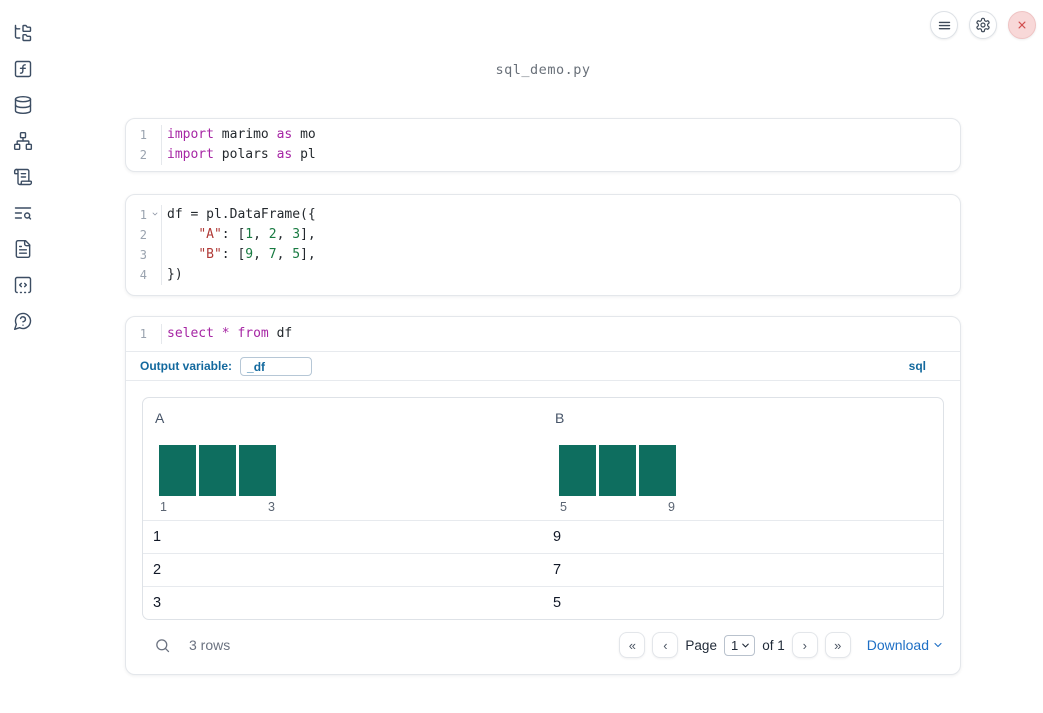 Image resolution: width=1043 pixels, height=713 pixels. Describe the element at coordinates (217, 505) in the screenshot. I see `histogram-labels: 1 3` at that location.